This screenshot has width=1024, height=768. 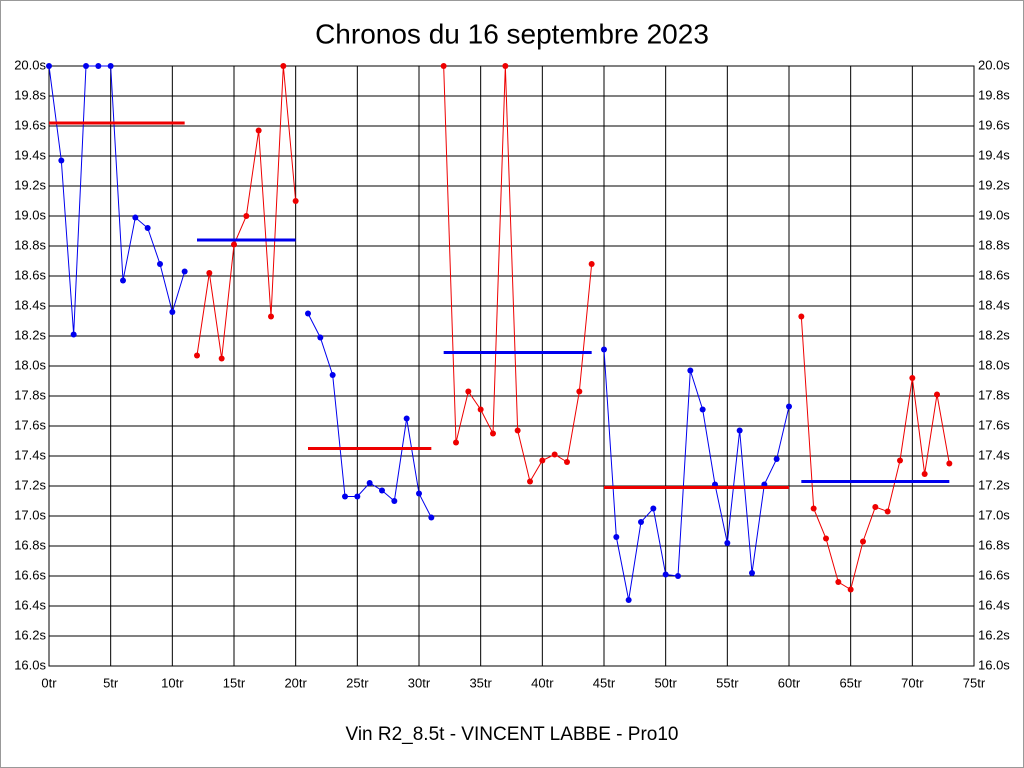 I want to click on x-tick-label: 60tr, so click(x=789, y=682).